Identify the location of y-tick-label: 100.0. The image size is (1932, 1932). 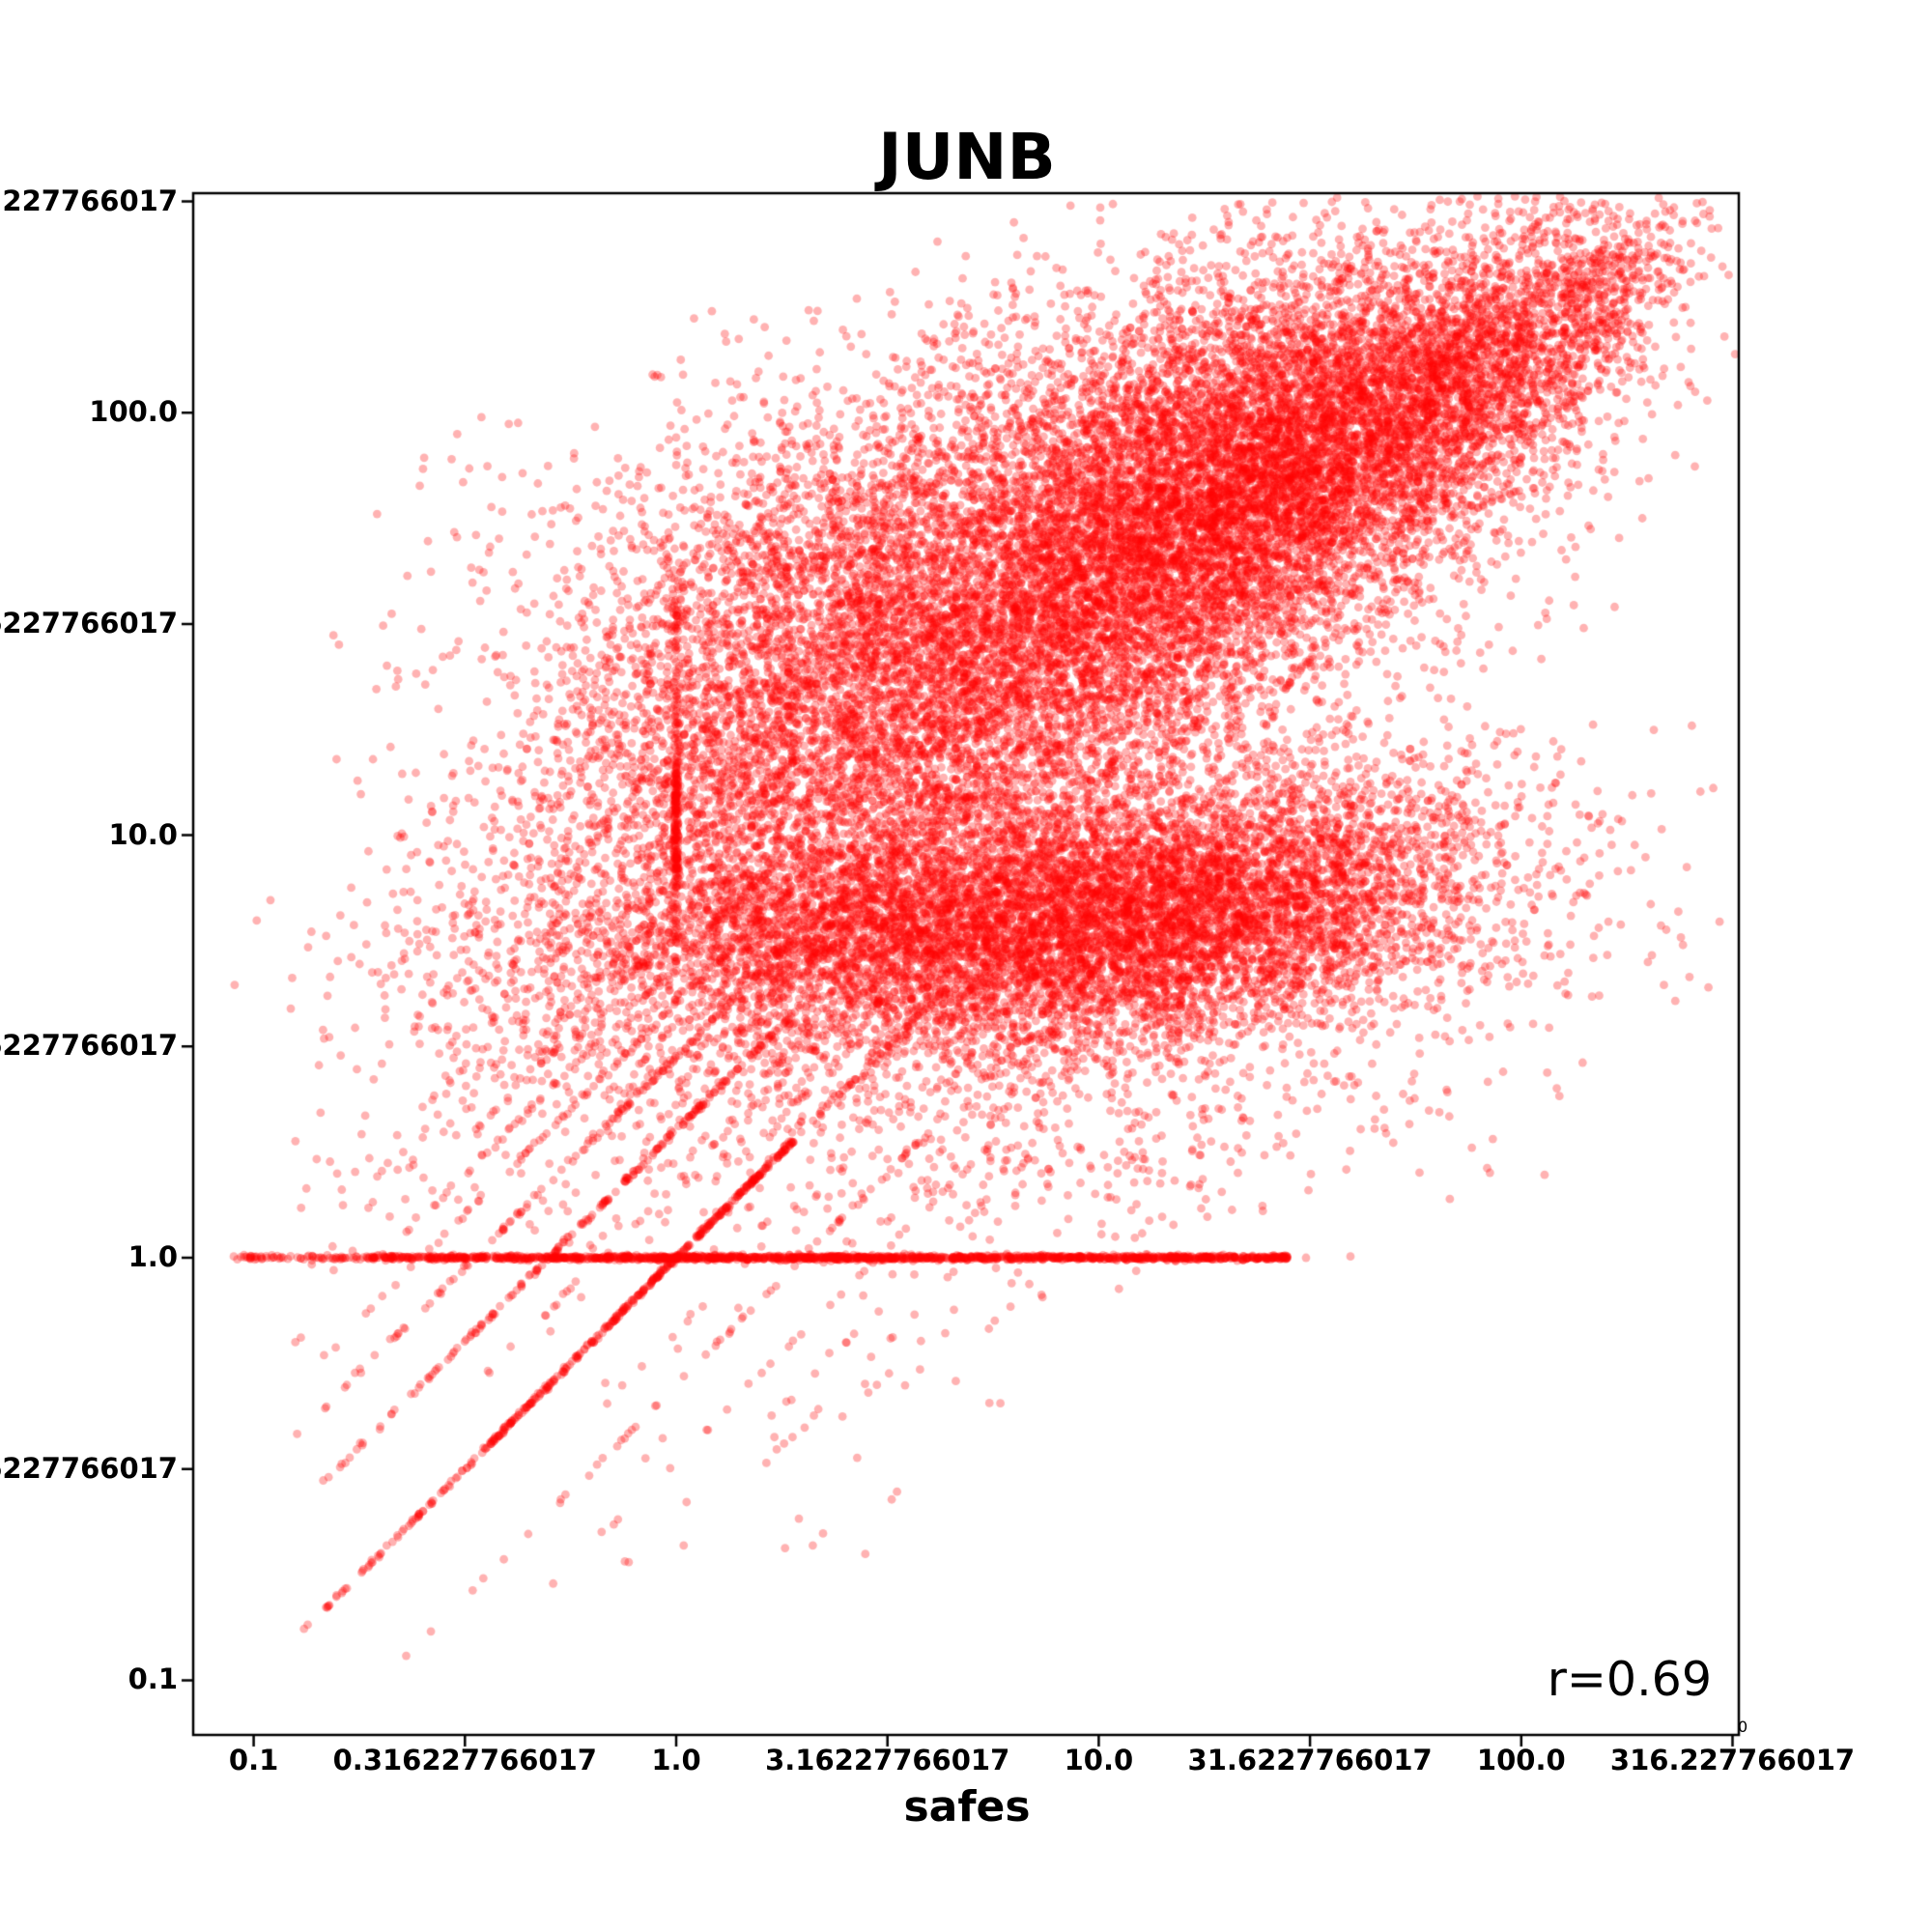
(133, 412).